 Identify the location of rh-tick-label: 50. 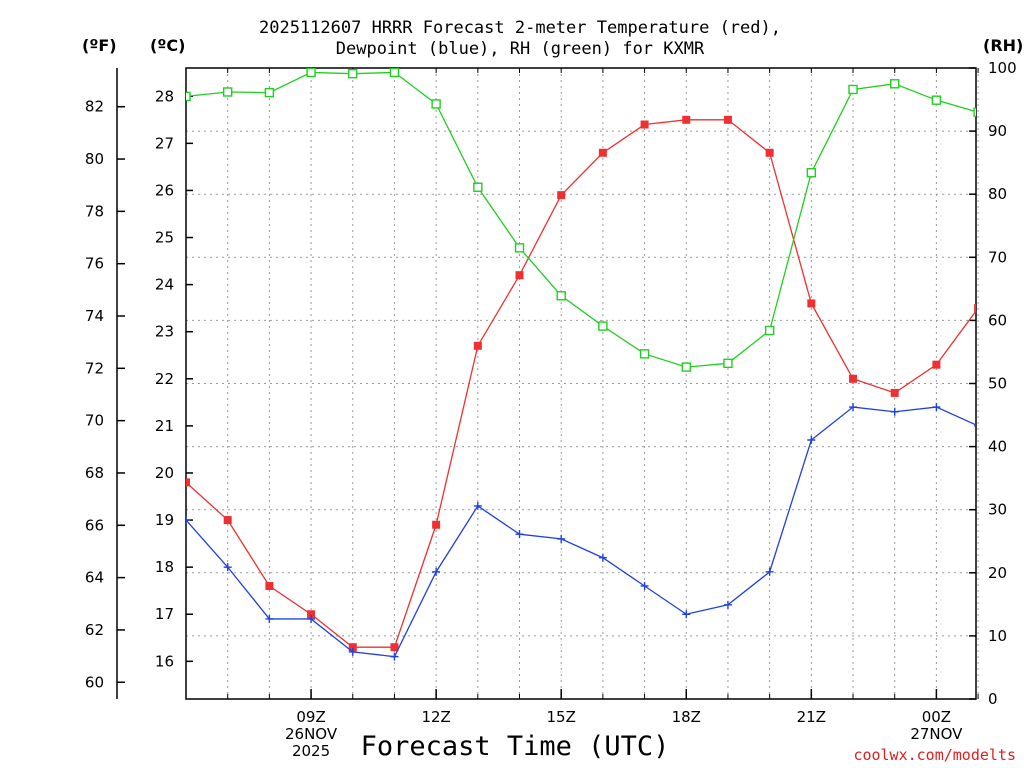
(997, 384).